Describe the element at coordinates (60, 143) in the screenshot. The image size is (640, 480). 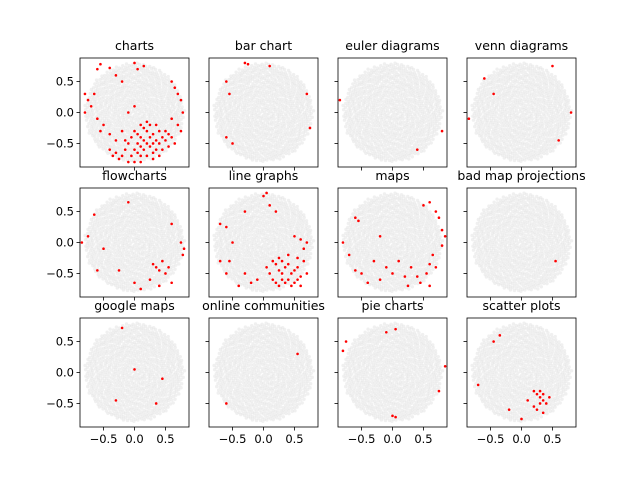
I see `y-tick-label: −0.5` at that location.